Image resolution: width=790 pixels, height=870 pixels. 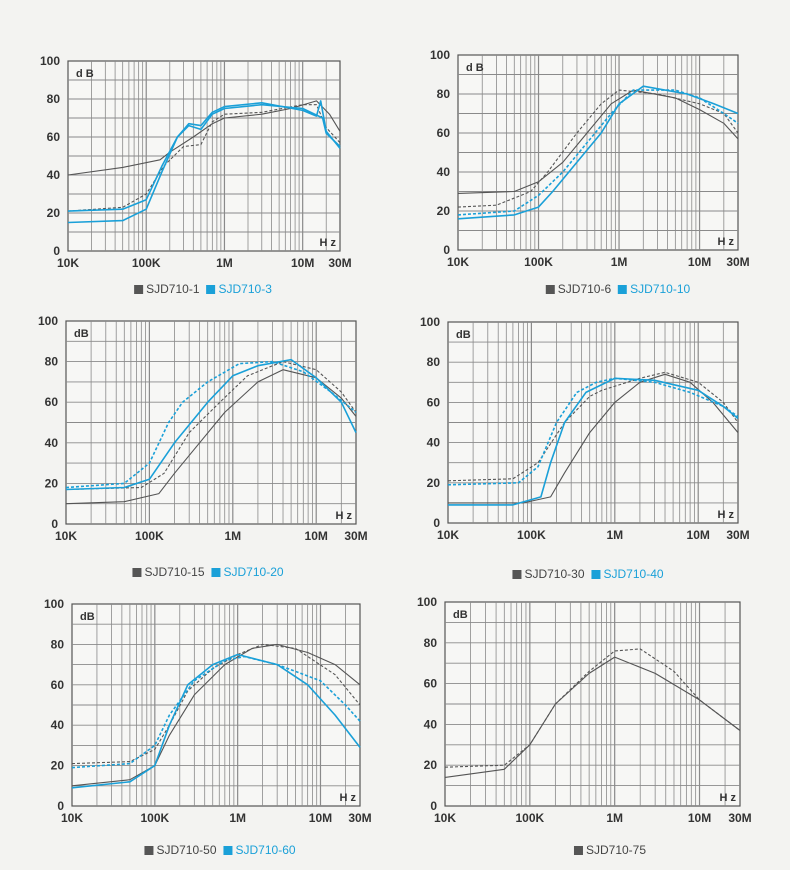 I want to click on series-line-sjd710-3-a, so click(x=204, y=157).